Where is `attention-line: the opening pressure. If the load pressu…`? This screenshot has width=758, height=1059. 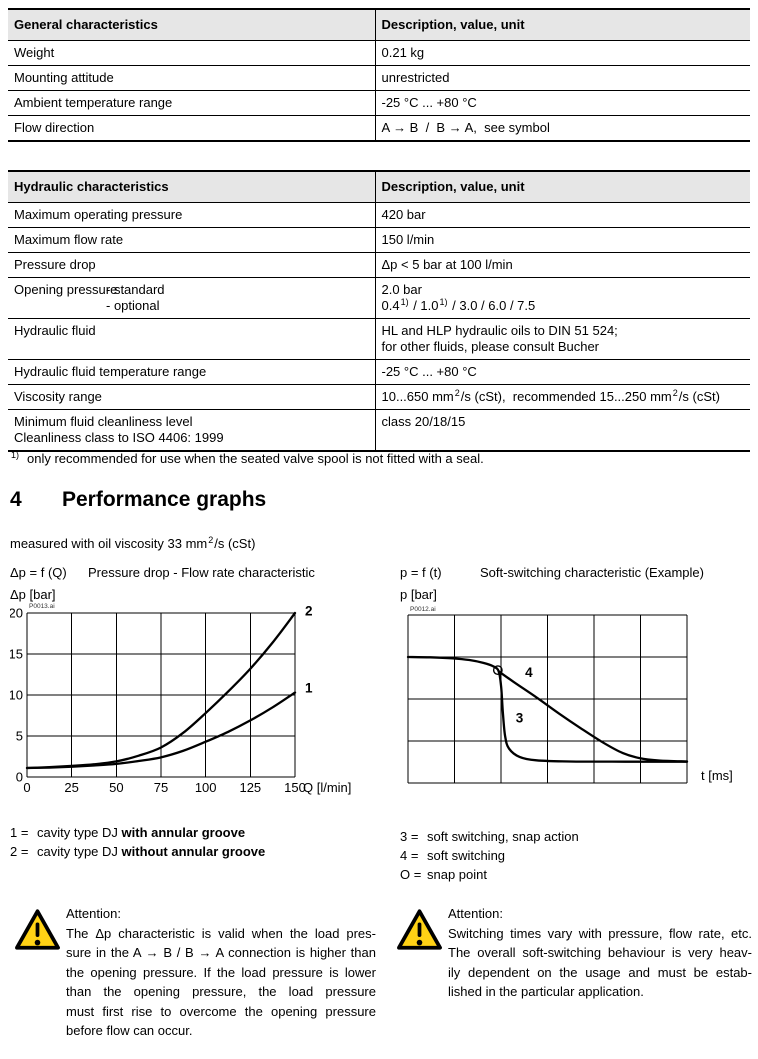
attention-line: the opening pressure. If the load pressu… is located at coordinates (221, 972).